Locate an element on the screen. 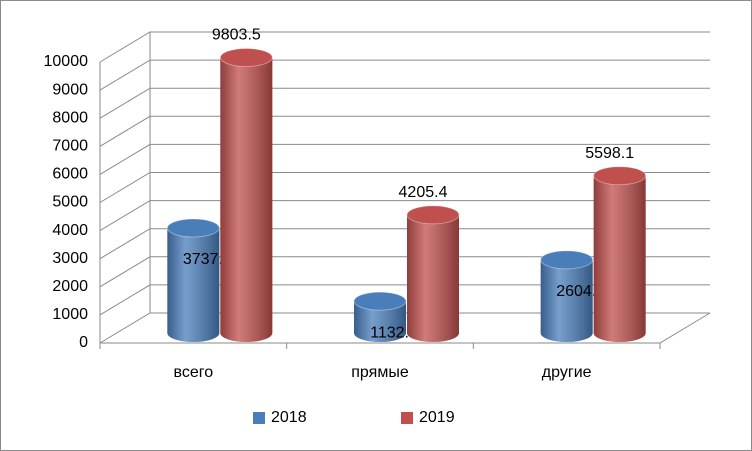 This screenshot has width=752, height=451. value-label: 3737.2 is located at coordinates (207, 259).